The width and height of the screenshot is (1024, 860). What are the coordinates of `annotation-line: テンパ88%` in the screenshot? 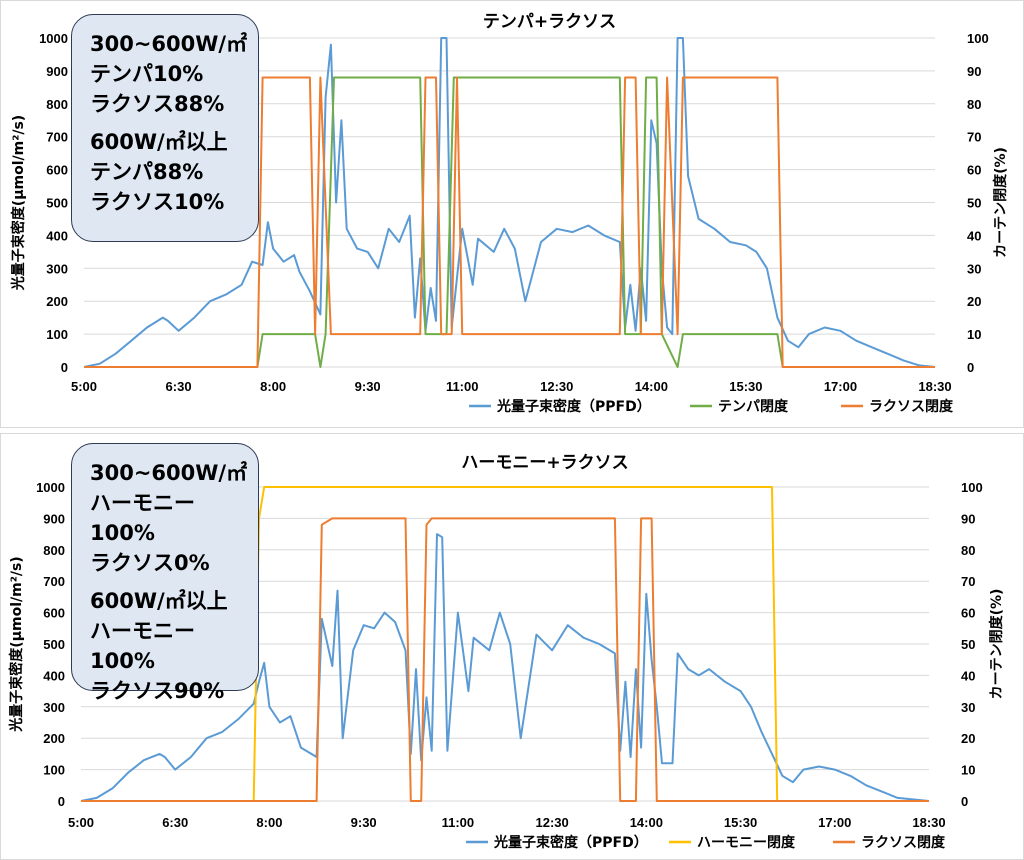 It's located at (147, 172).